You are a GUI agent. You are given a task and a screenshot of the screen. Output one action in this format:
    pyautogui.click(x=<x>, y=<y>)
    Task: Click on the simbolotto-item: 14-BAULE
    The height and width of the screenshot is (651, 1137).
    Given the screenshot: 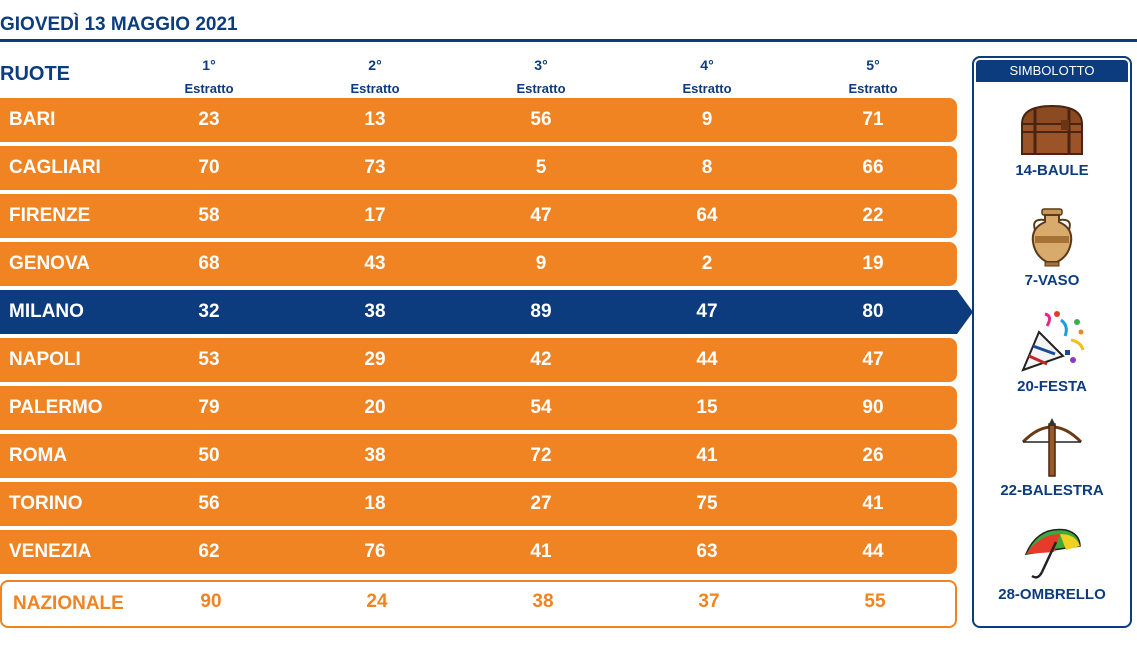 What is the action you would take?
    pyautogui.click(x=1052, y=140)
    